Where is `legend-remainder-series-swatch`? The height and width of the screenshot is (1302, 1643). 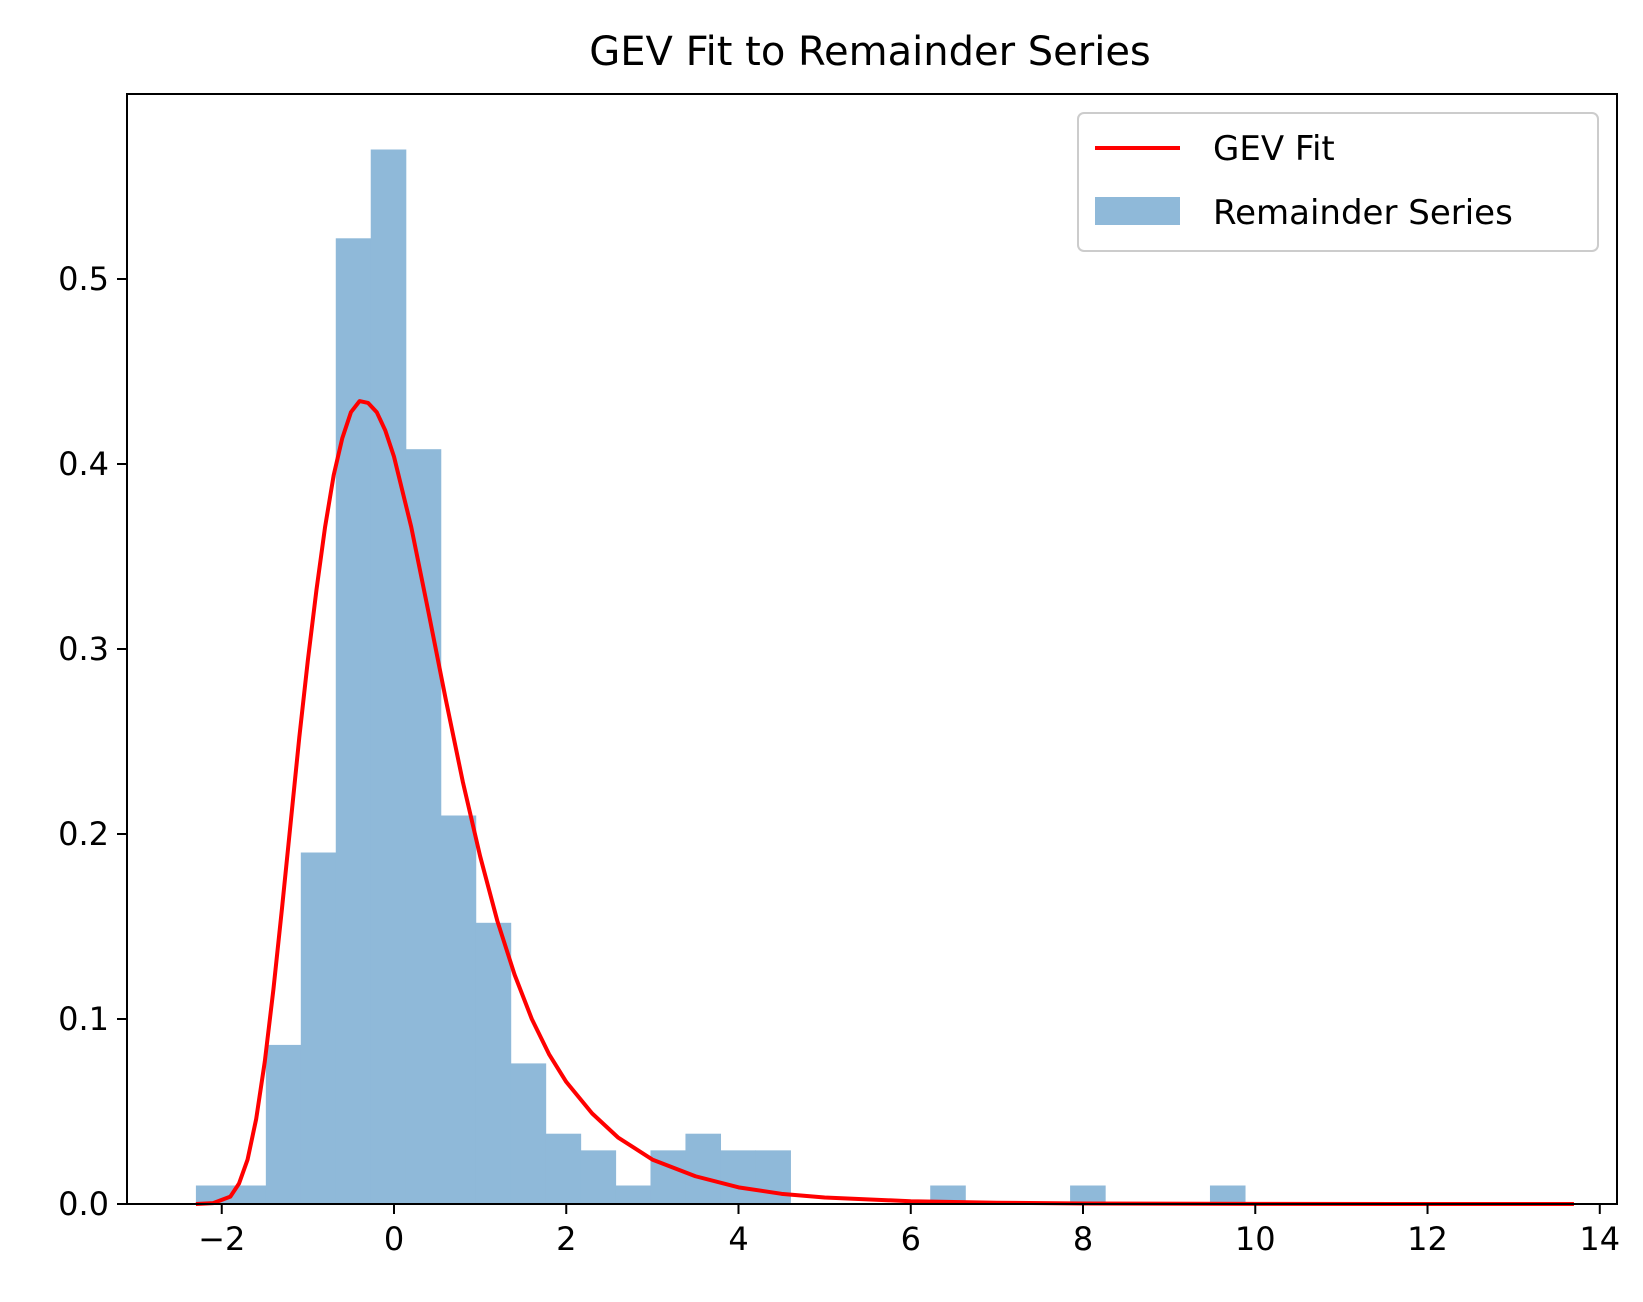 legend-remainder-series-swatch is located at coordinates (1137, 211).